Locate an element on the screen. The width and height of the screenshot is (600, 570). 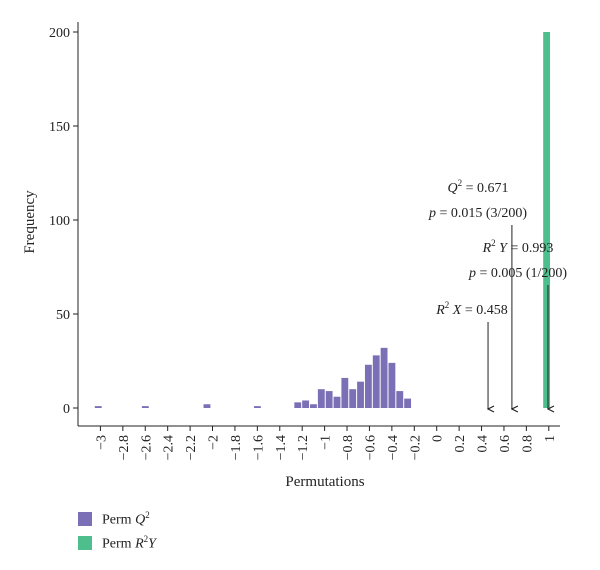
annotation-text-2-0: R2 X = 0.458 is located at coordinates (471, 309).